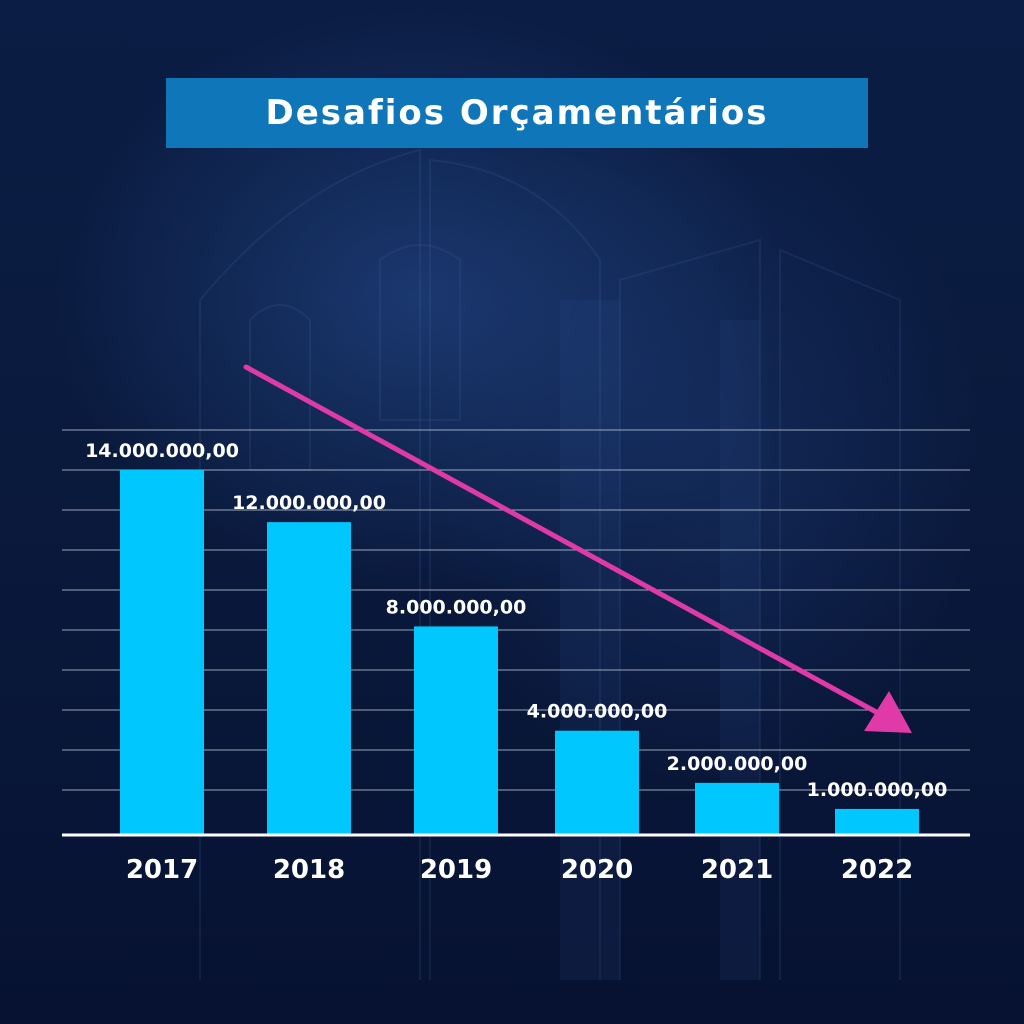  I want to click on trend-arrow-head, so click(888, 712).